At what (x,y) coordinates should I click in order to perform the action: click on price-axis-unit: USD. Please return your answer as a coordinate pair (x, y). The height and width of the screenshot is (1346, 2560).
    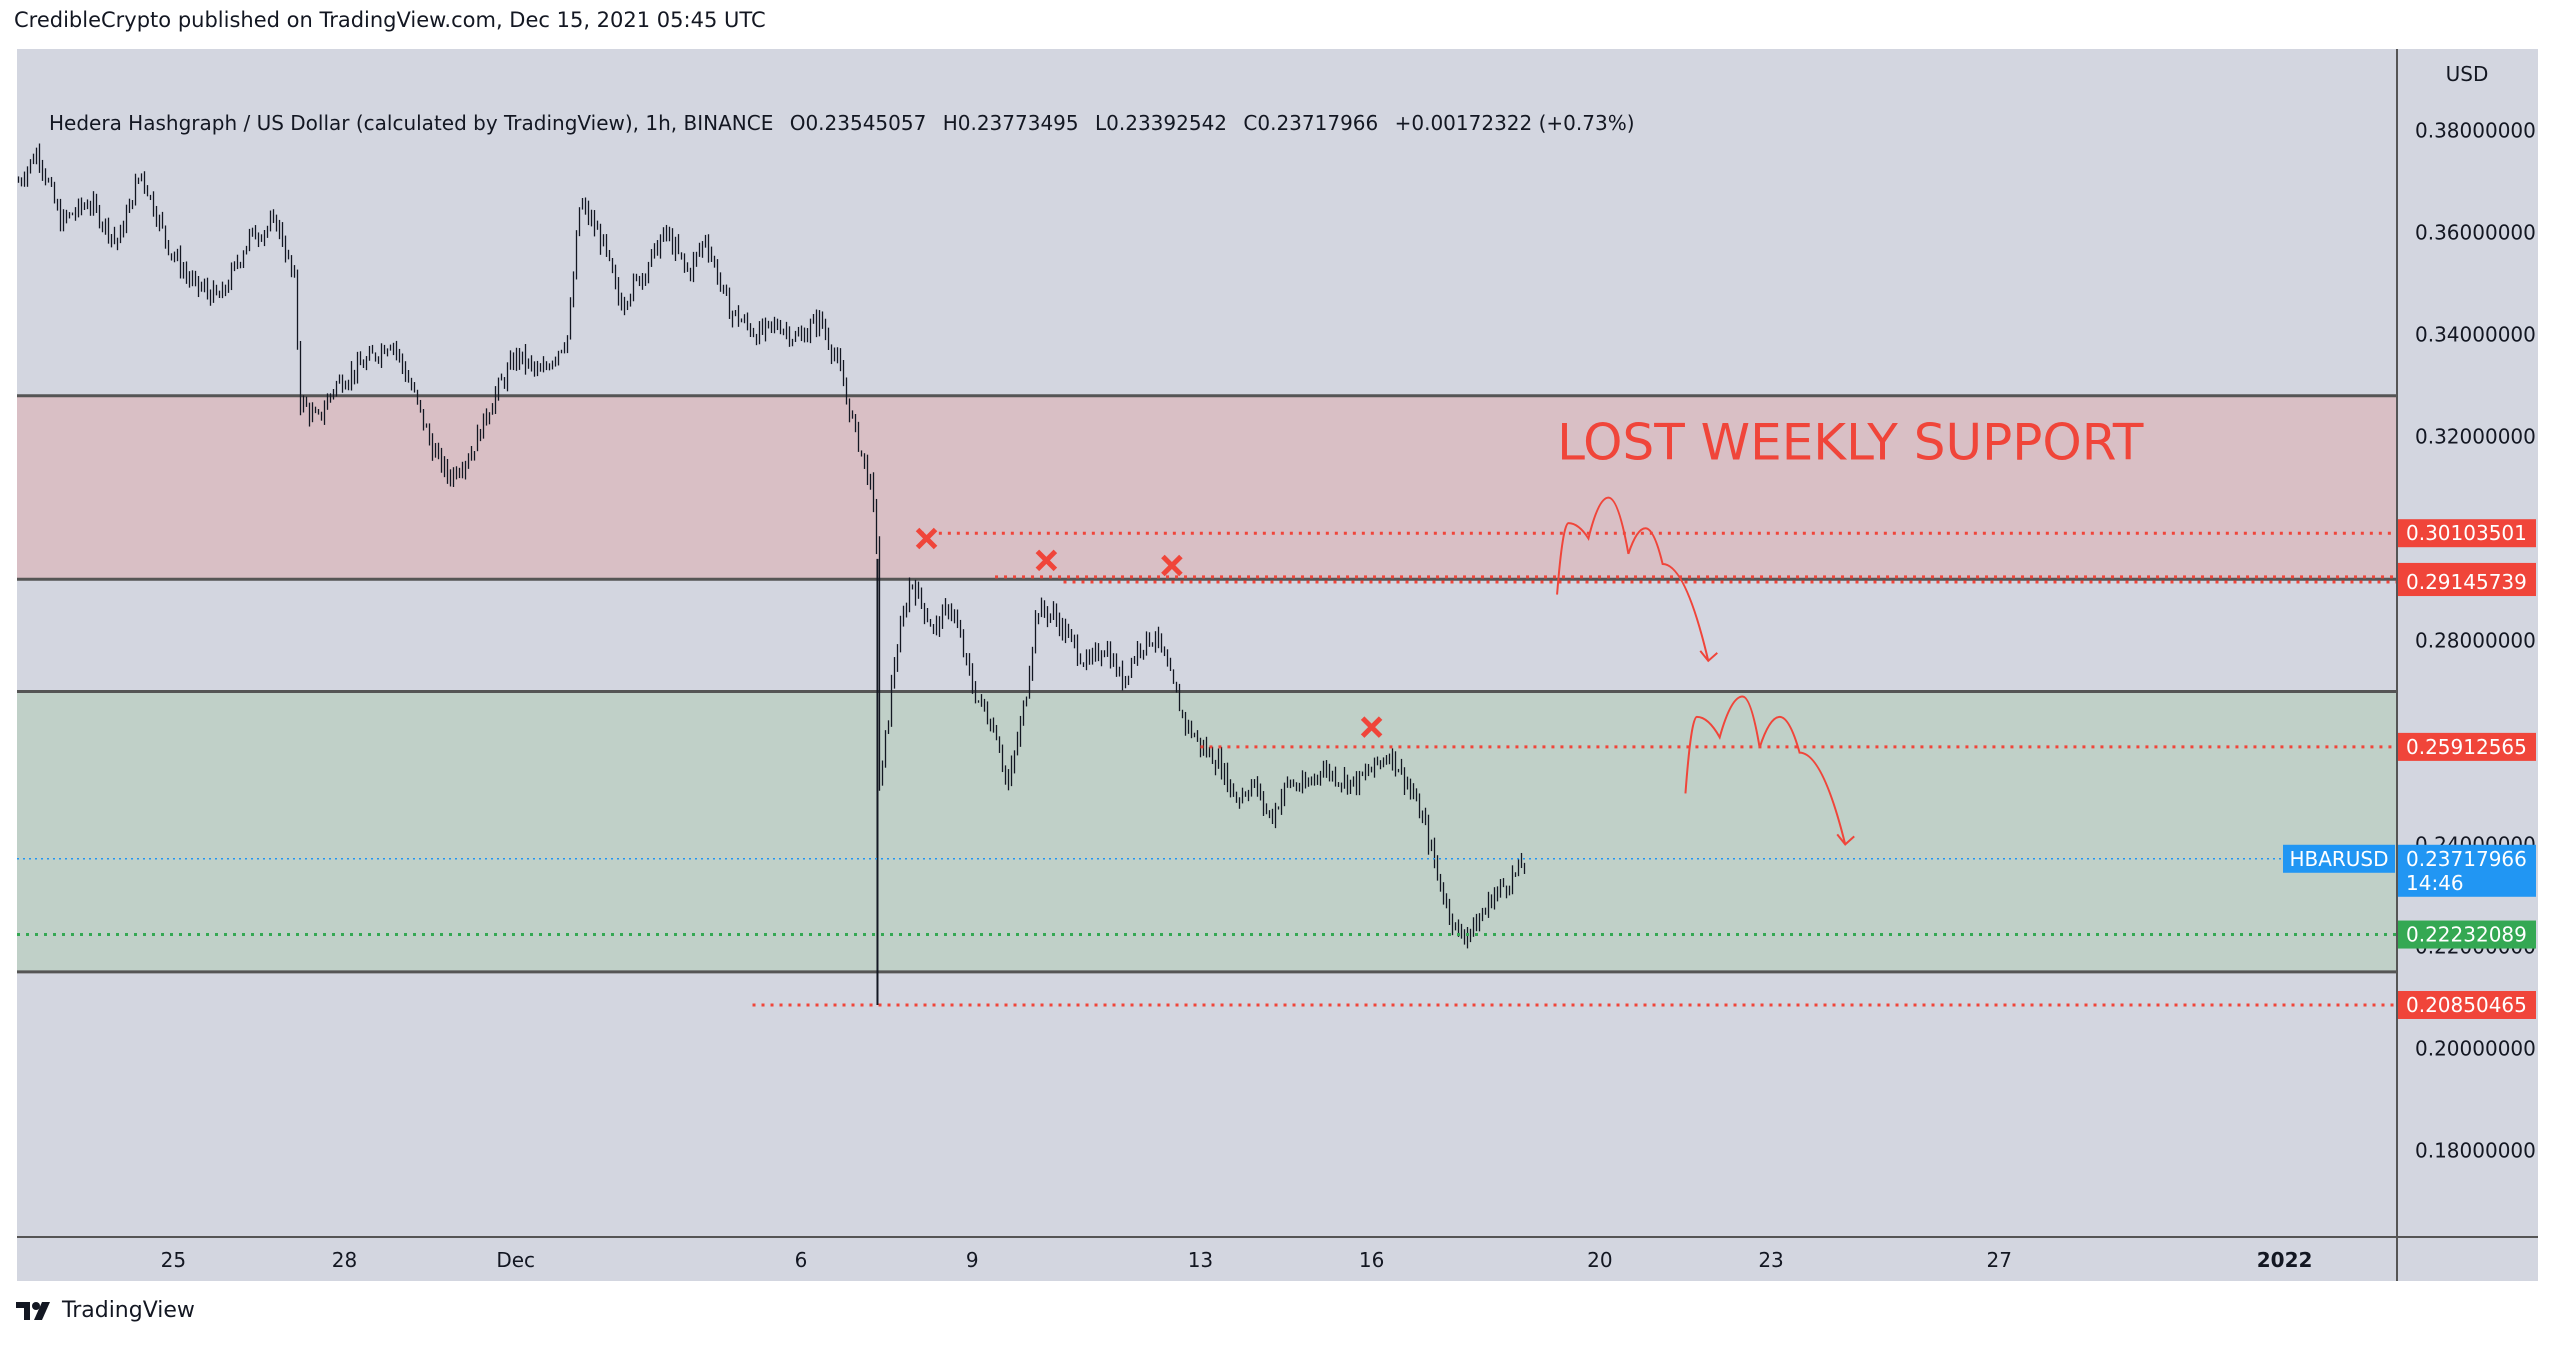
    Looking at the image, I should click on (2467, 74).